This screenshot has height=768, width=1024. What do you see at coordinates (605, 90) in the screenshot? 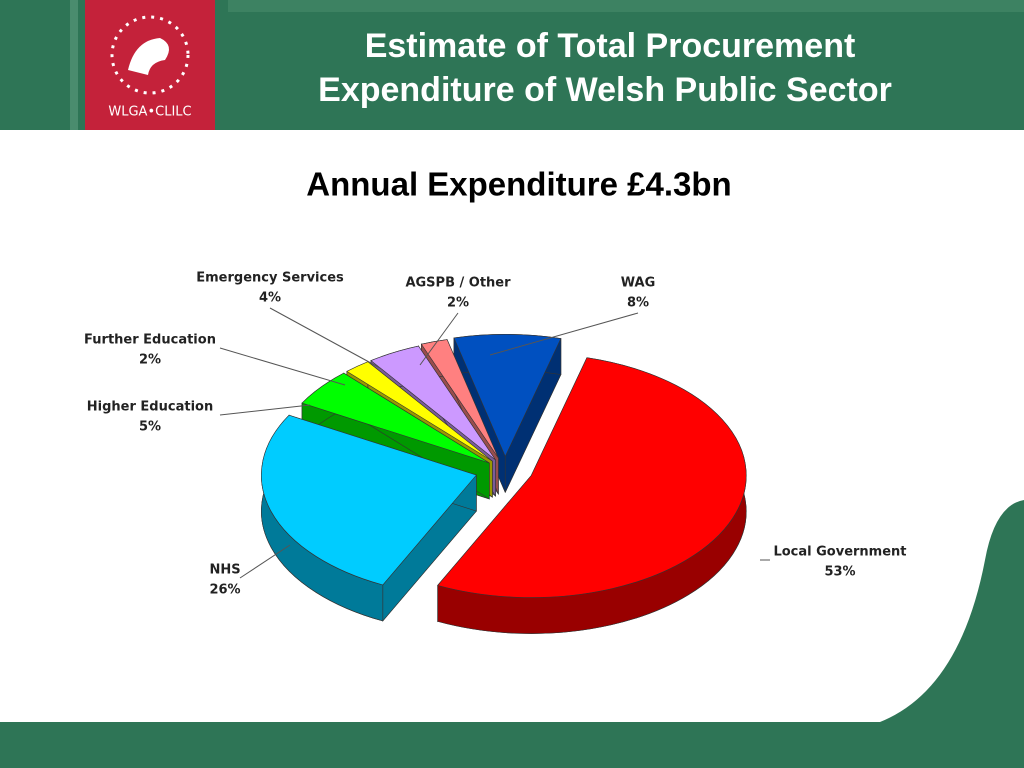
I see `slide-title: Expenditure of Welsh Public Sector` at bounding box center [605, 90].